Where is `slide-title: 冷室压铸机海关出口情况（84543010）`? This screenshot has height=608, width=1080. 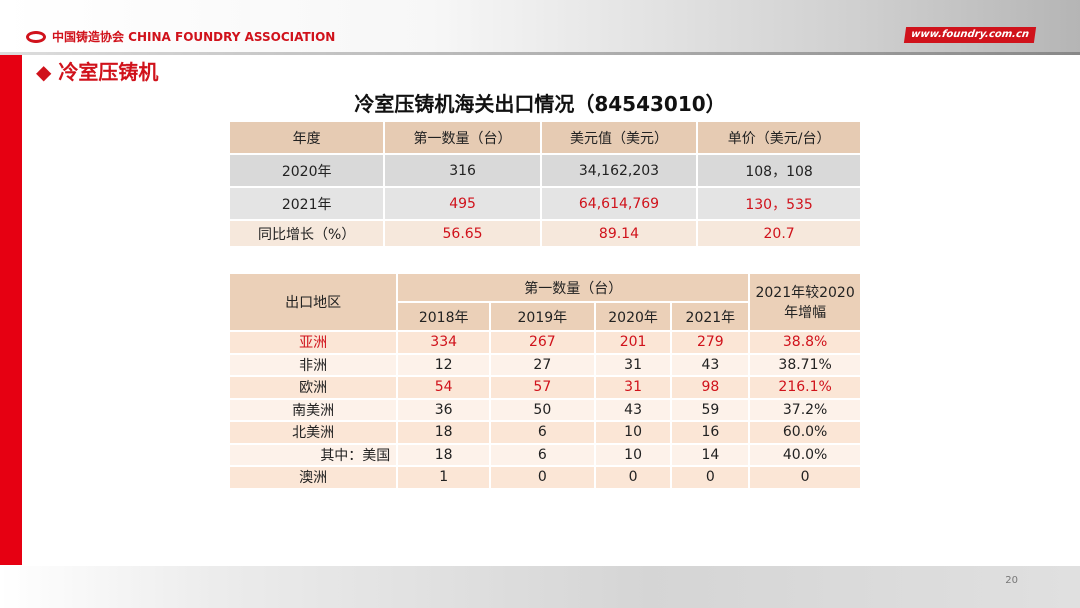
slide-title: 冷室压铸机海关出口情况（84543010） is located at coordinates (540, 104).